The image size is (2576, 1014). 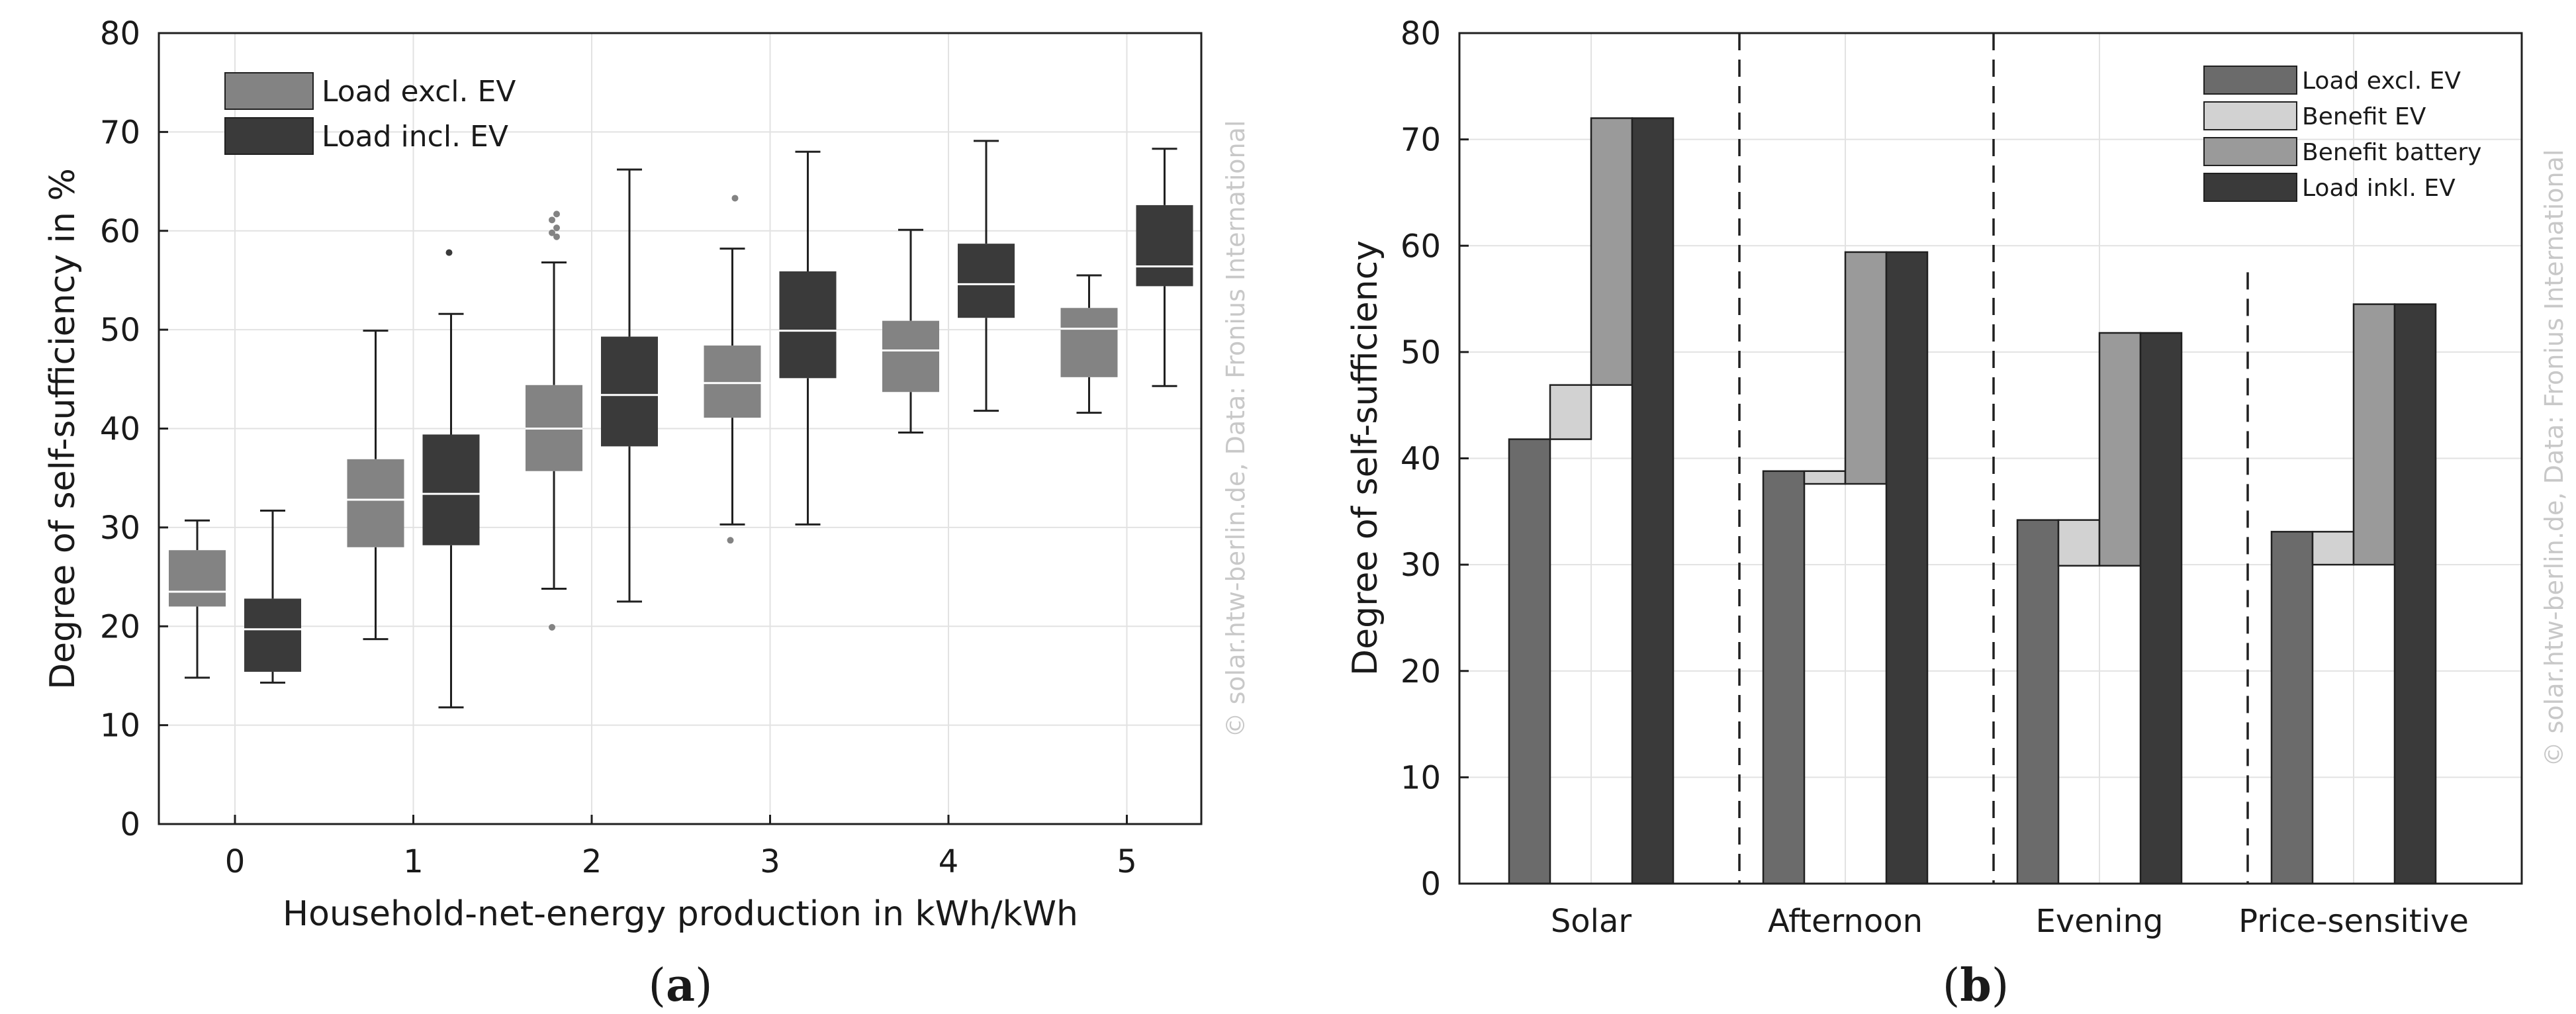 What do you see at coordinates (1421, 671) in the screenshot?
I see `chart-b-y-tick-label-20: 20` at bounding box center [1421, 671].